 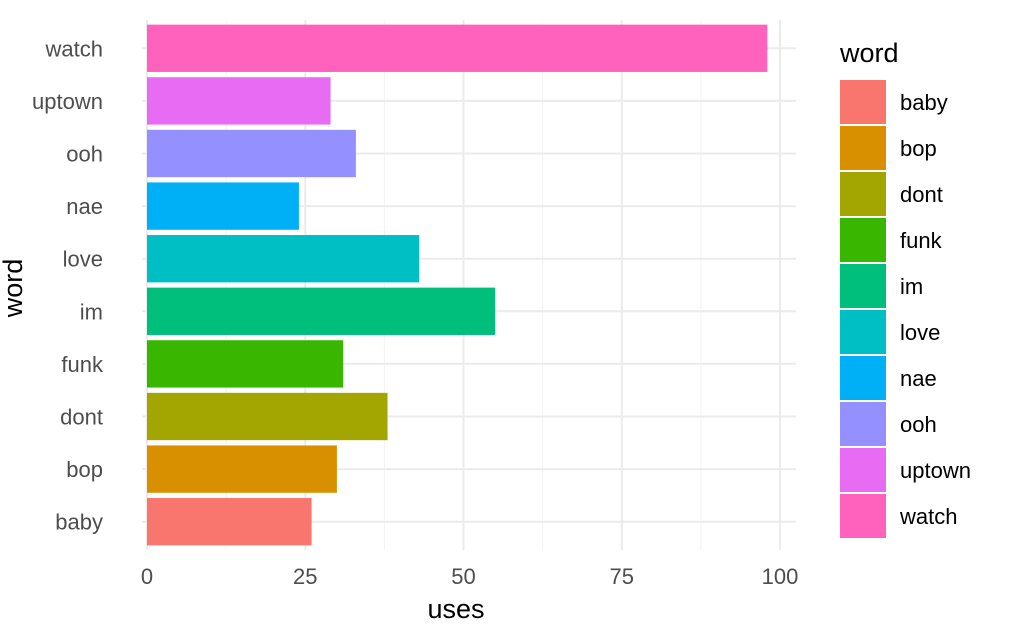 What do you see at coordinates (305, 576) in the screenshot?
I see `x-tick-label: 25` at bounding box center [305, 576].